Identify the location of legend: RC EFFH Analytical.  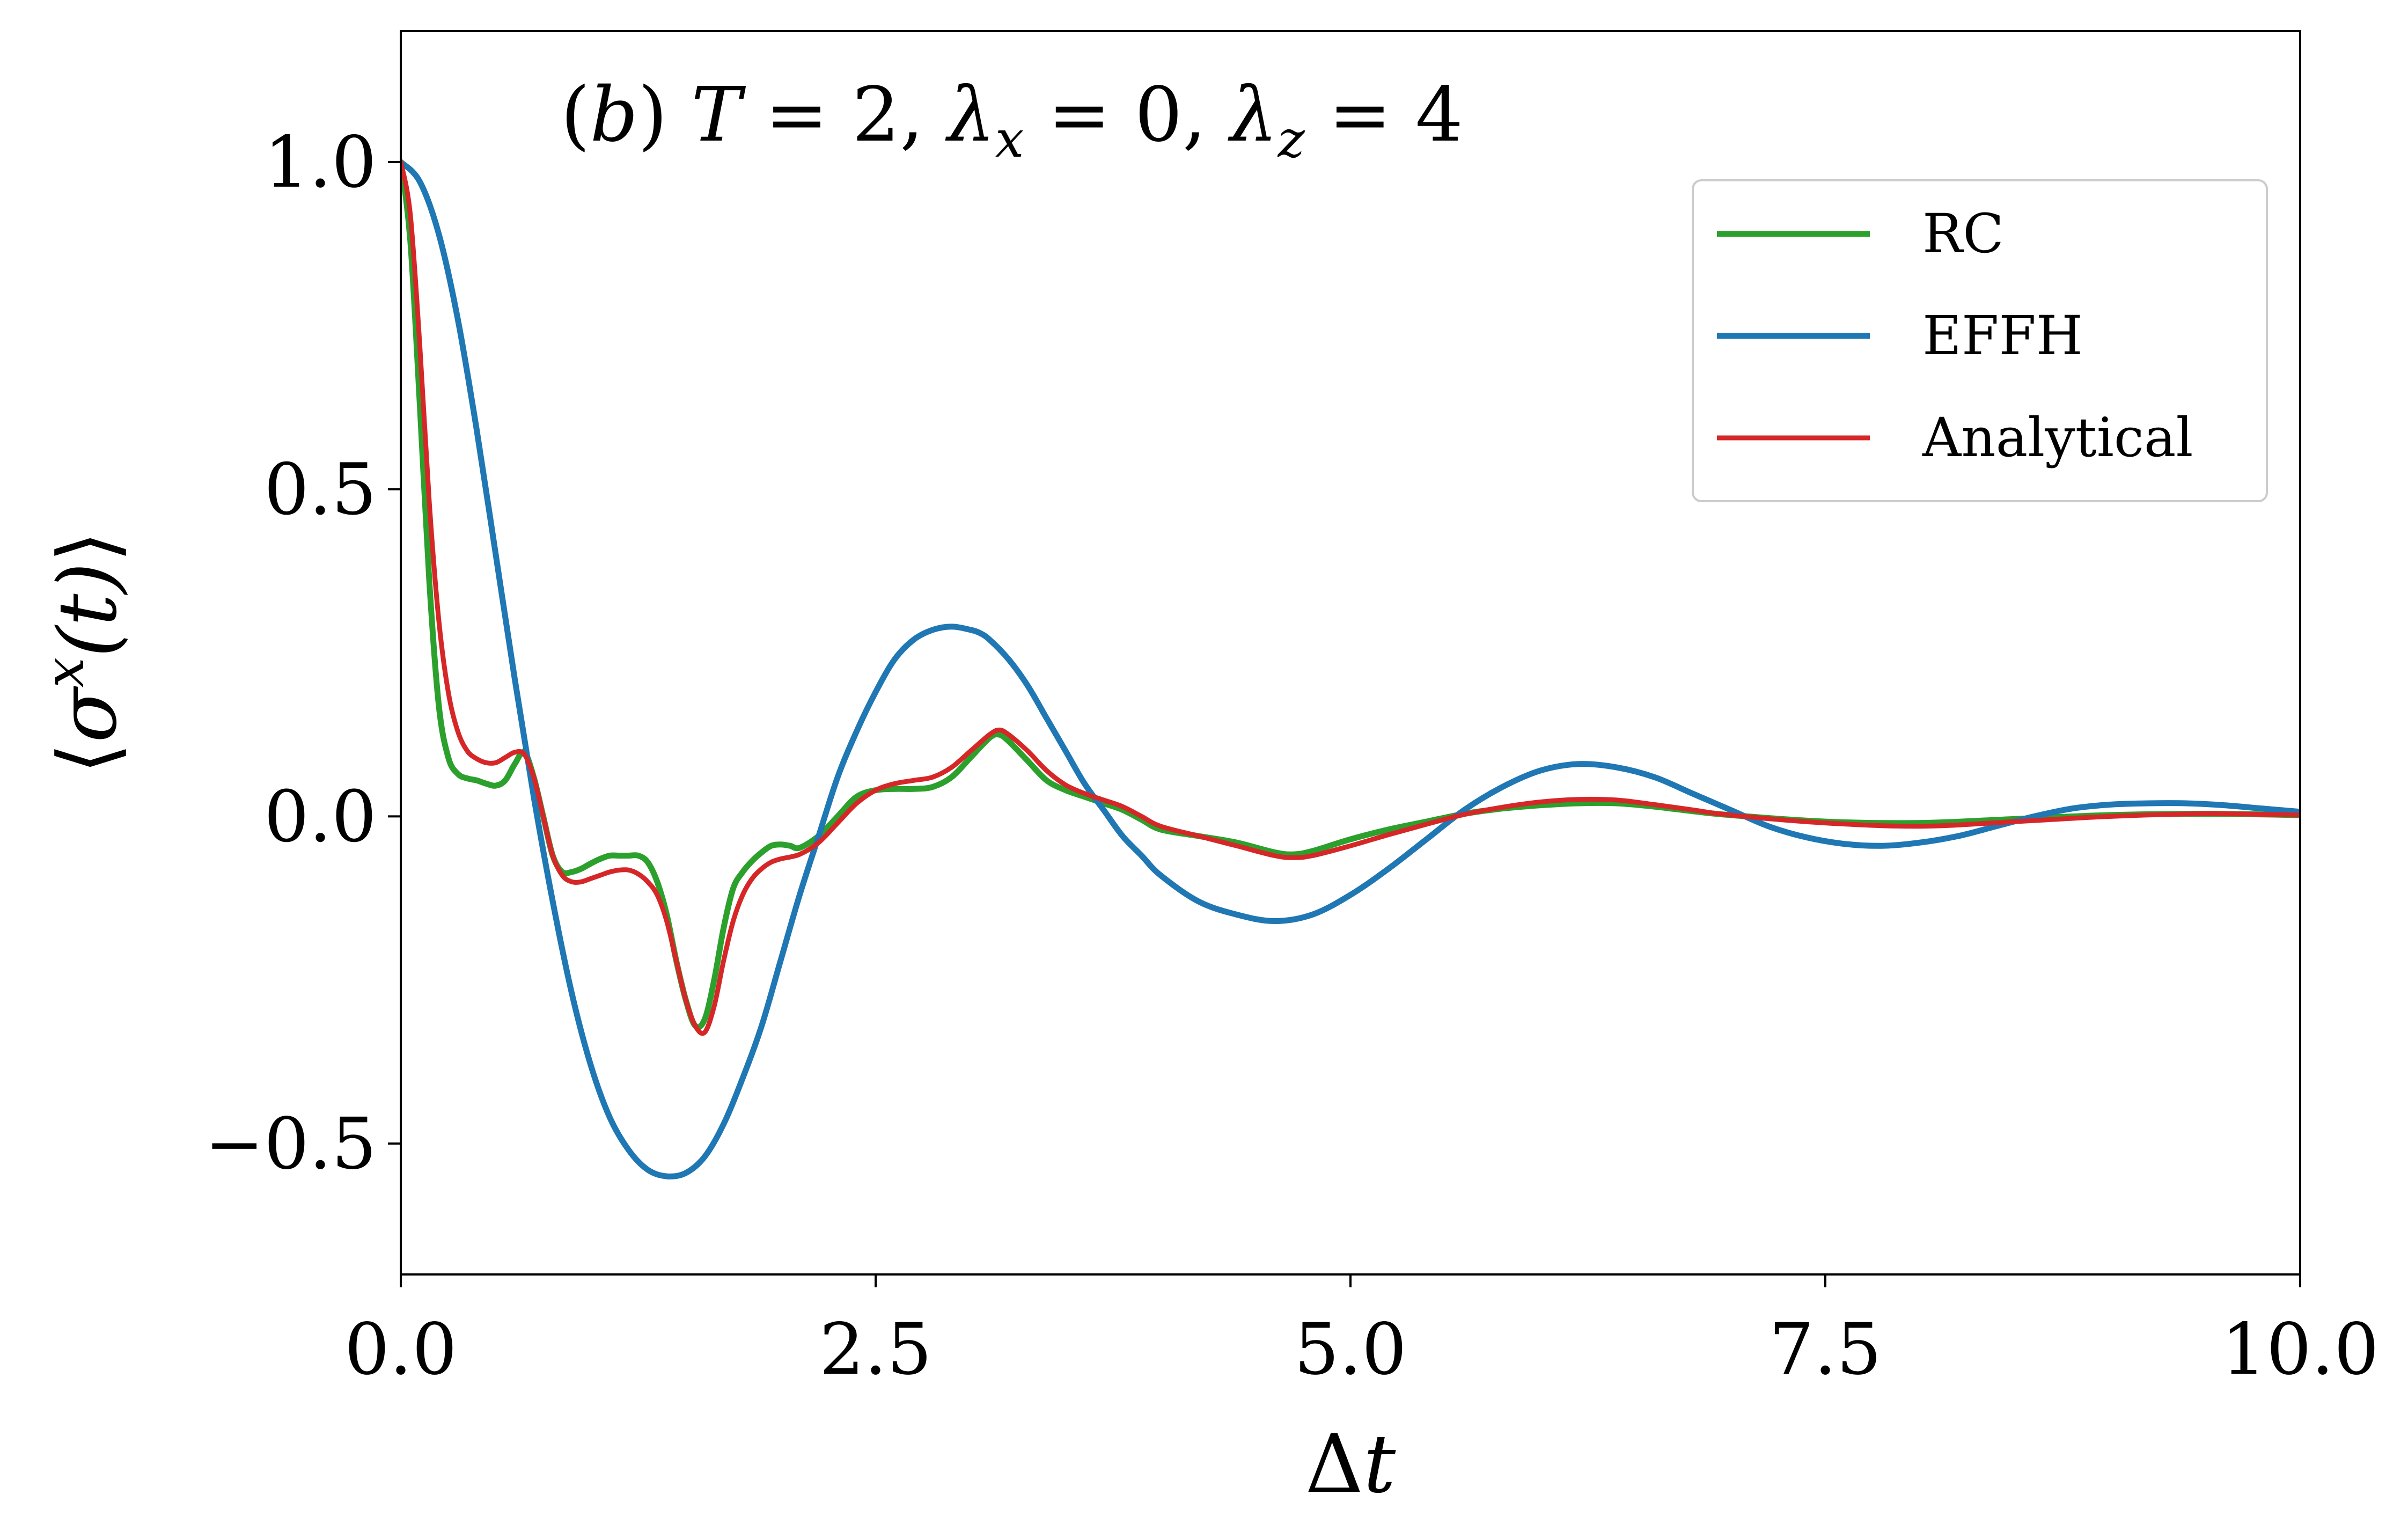
(1980, 341).